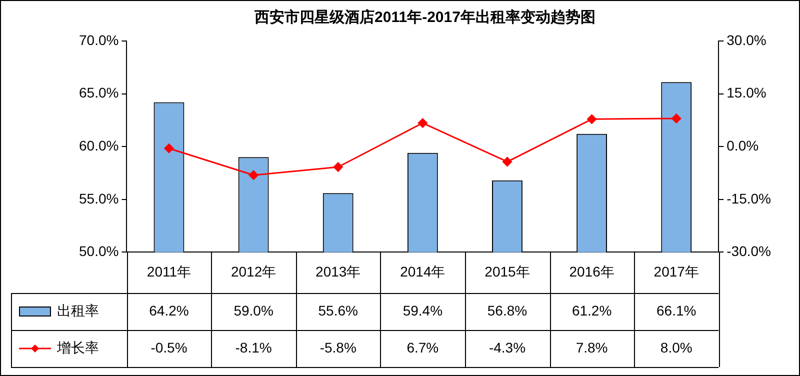 The image size is (800, 376). What do you see at coordinates (169, 347) in the screenshot?
I see `data-label: -0.5%` at bounding box center [169, 347].